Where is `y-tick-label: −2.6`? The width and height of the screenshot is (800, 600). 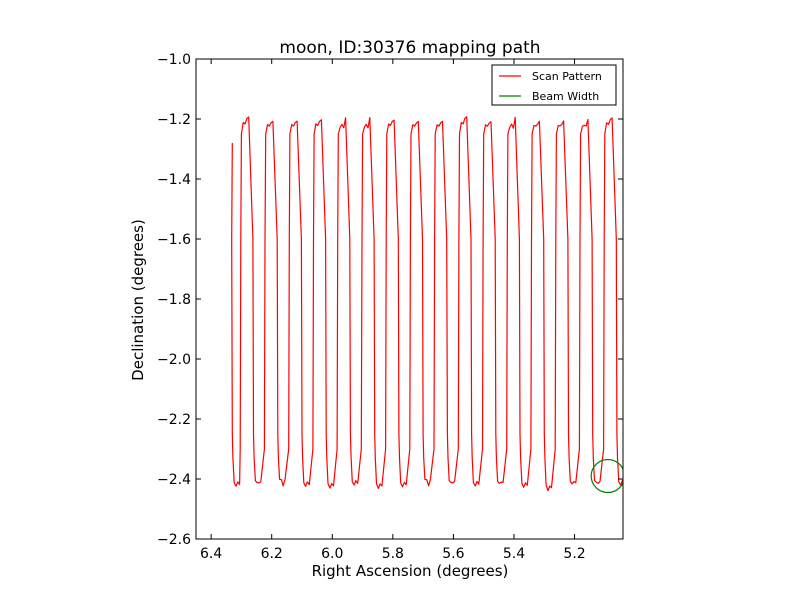 y-tick-label: −2.6 is located at coordinates (174, 540).